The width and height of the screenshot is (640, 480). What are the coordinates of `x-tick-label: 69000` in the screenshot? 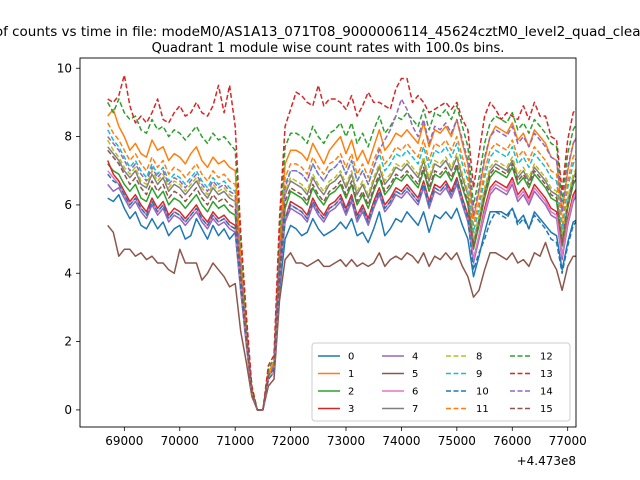 It's located at (124, 441).